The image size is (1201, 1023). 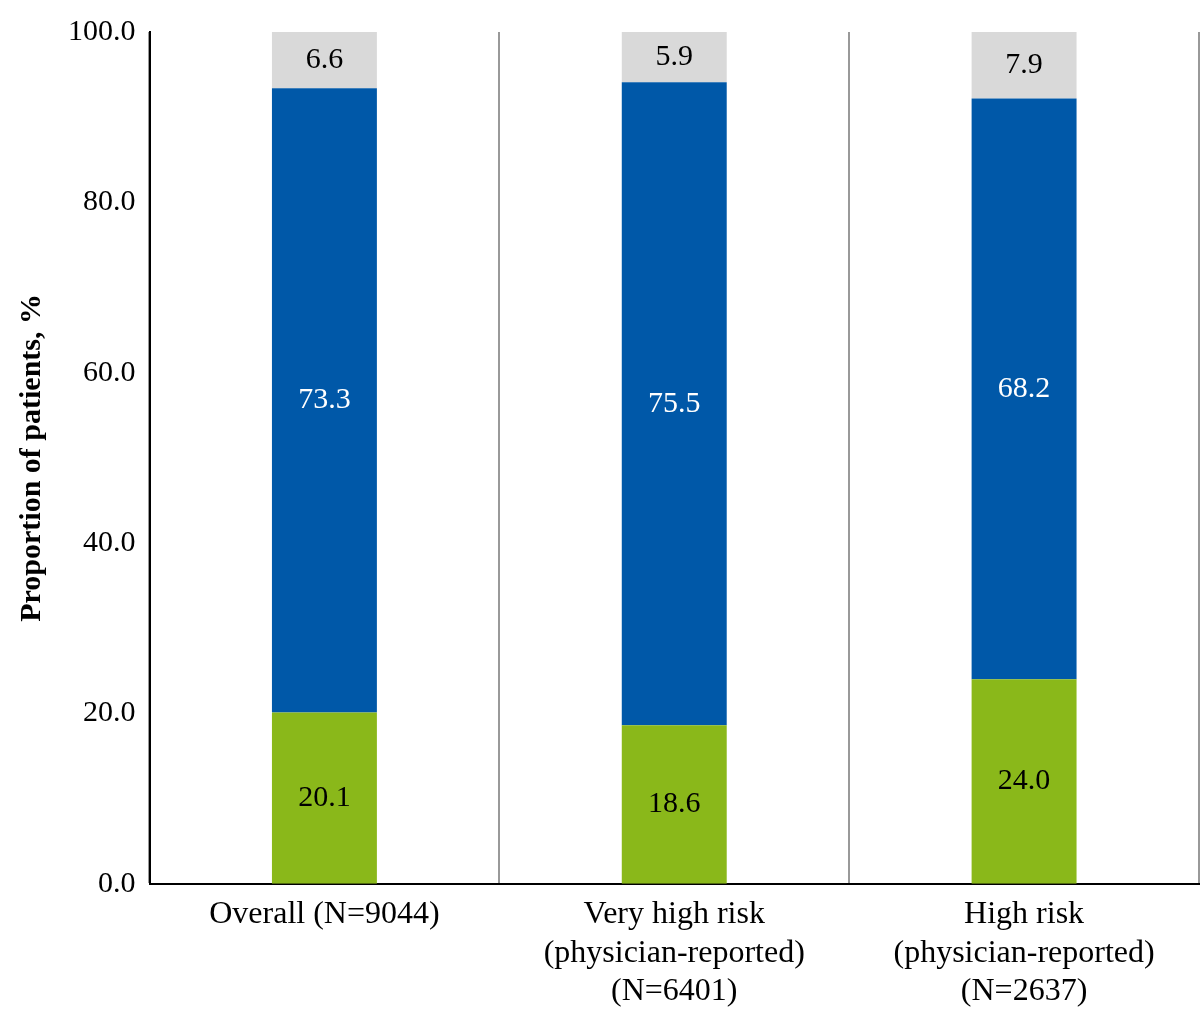 I want to click on data-label: 18.6, so click(x=674, y=802).